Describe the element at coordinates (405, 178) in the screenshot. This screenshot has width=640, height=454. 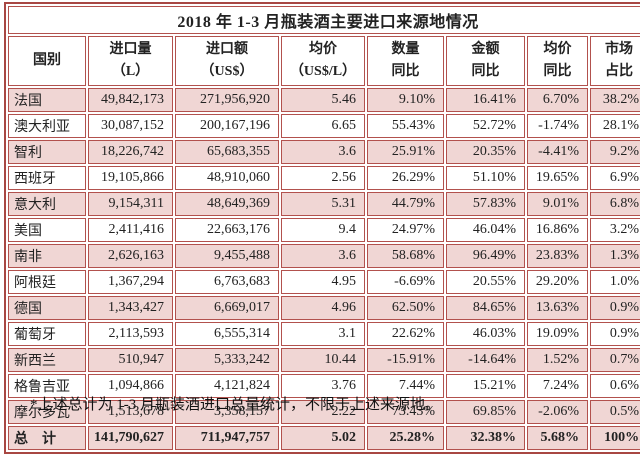
I see `value-cell: 26.29%` at that location.